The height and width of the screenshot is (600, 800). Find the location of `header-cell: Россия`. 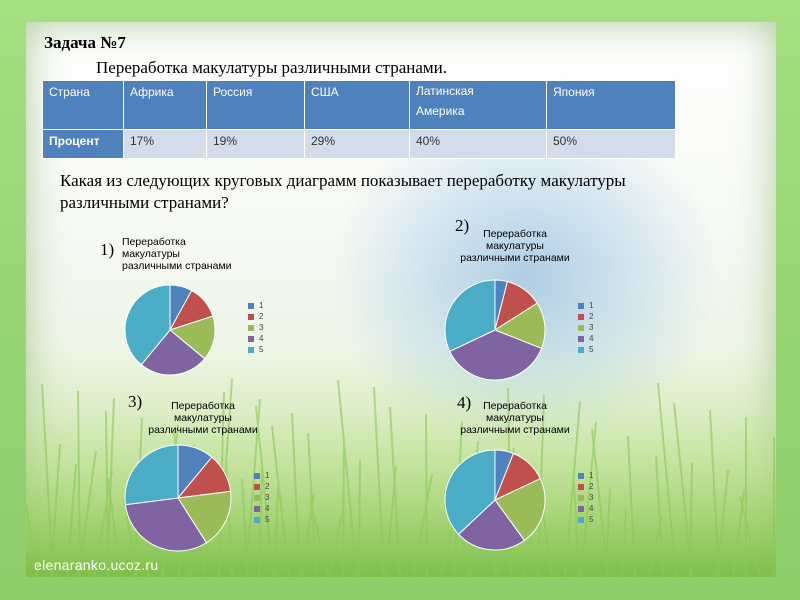

header-cell: Россия is located at coordinates (255, 105).